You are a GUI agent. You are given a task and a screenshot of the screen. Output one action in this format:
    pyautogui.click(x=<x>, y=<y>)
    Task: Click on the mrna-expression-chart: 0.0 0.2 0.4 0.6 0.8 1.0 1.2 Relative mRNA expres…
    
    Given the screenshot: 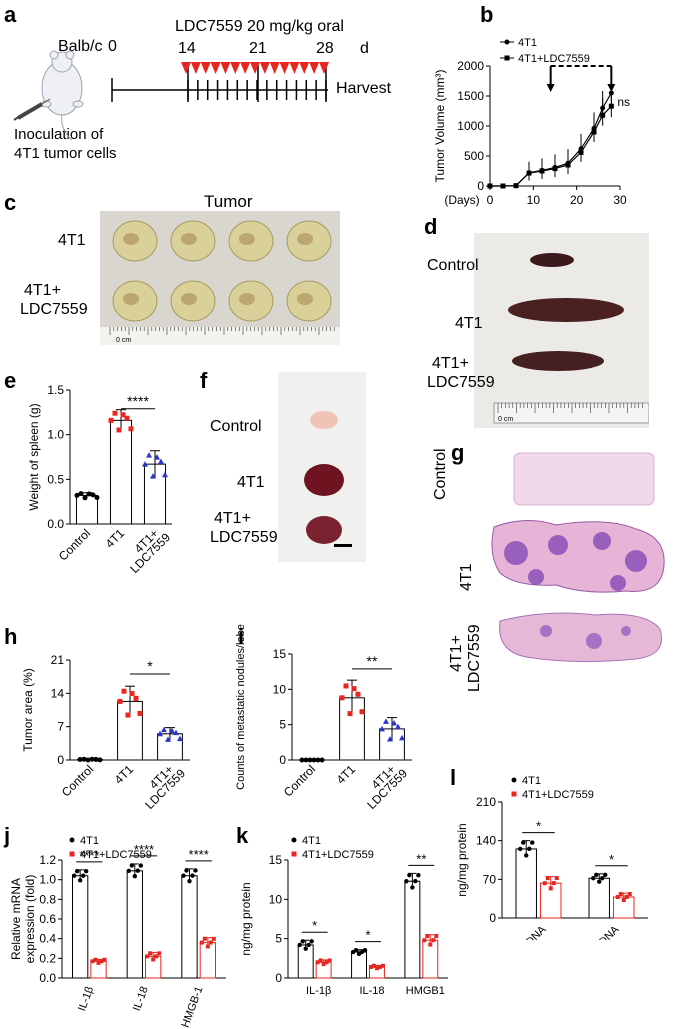 What is the action you would take?
    pyautogui.click(x=117, y=932)
    